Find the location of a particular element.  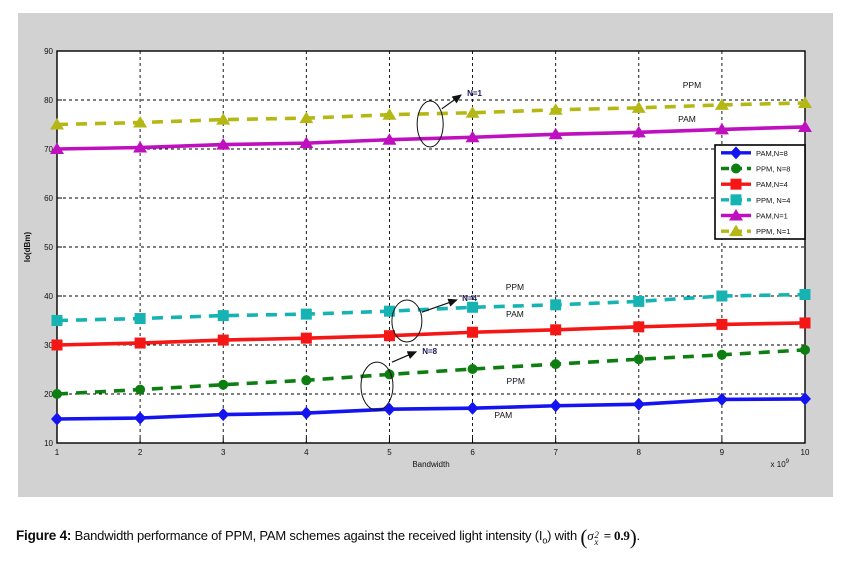

curve-label-1: PAM is located at coordinates (687, 119).